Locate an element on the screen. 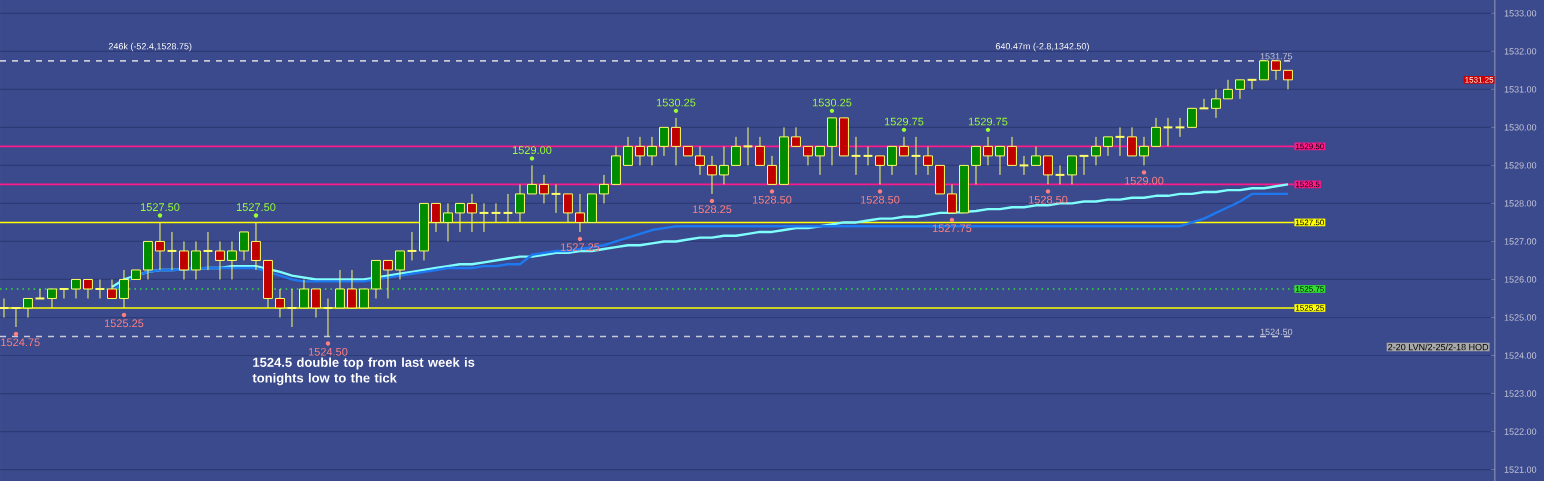 This screenshot has width=1544, height=481. ref-line-label: 1525.75 is located at coordinates (1309, 289).